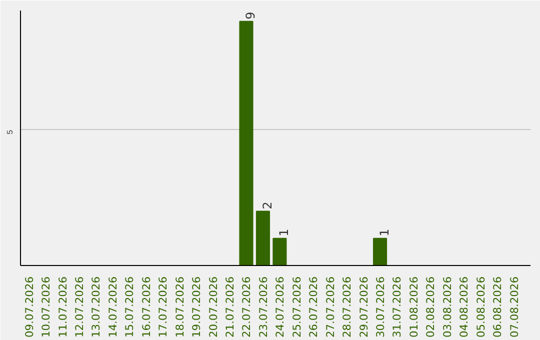 The image size is (540, 340). Describe the element at coordinates (497, 307) in the screenshot. I see `x-tick-label: 06.08.2026` at that location.